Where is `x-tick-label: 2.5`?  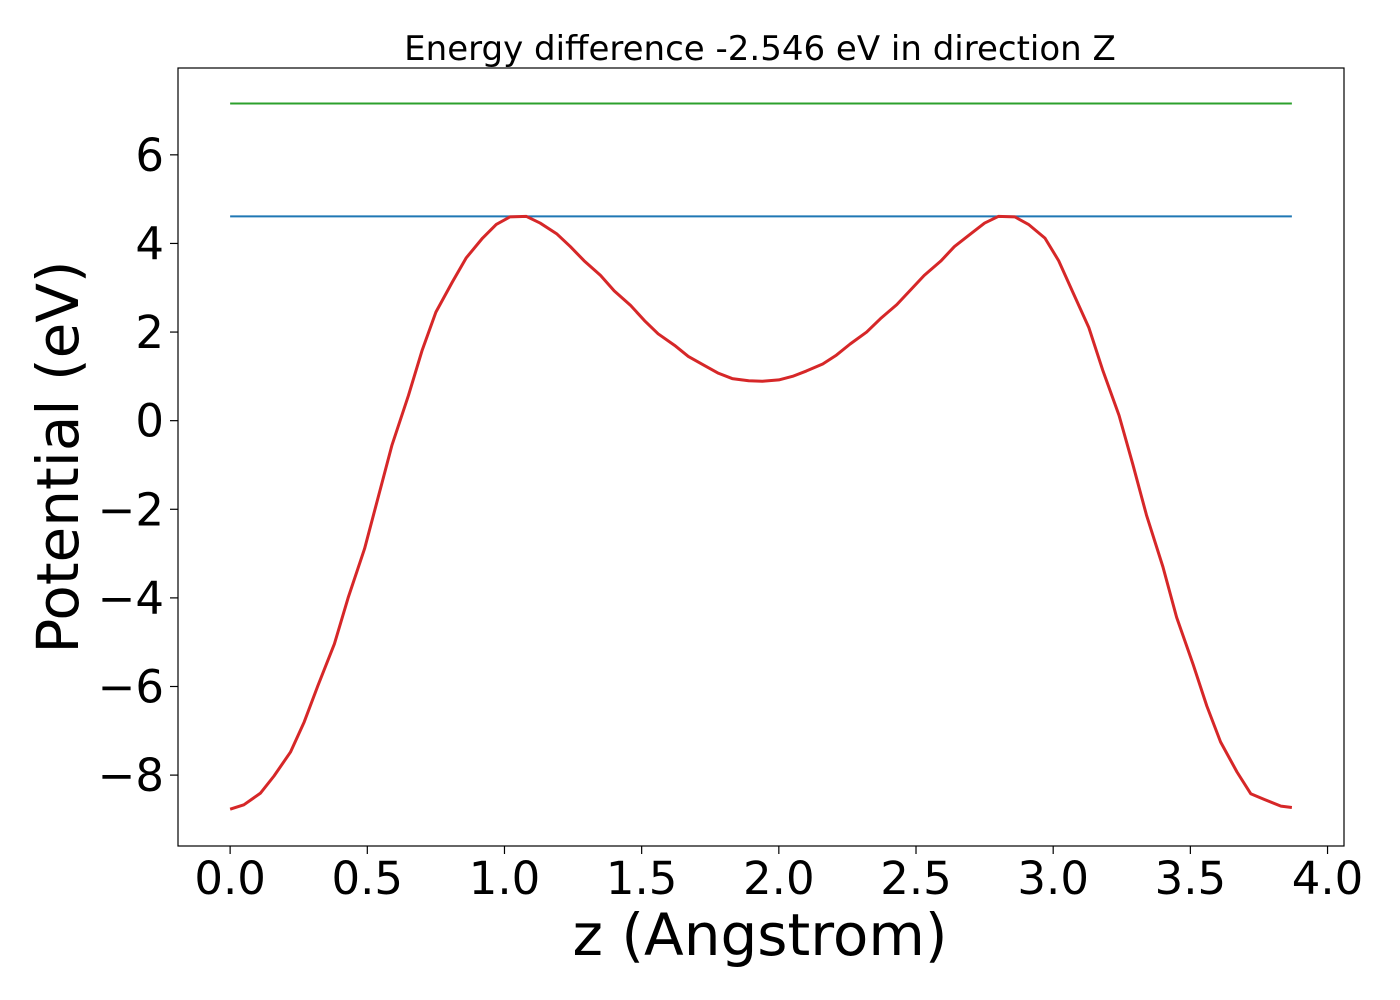 x-tick-label: 2.5 is located at coordinates (916, 878).